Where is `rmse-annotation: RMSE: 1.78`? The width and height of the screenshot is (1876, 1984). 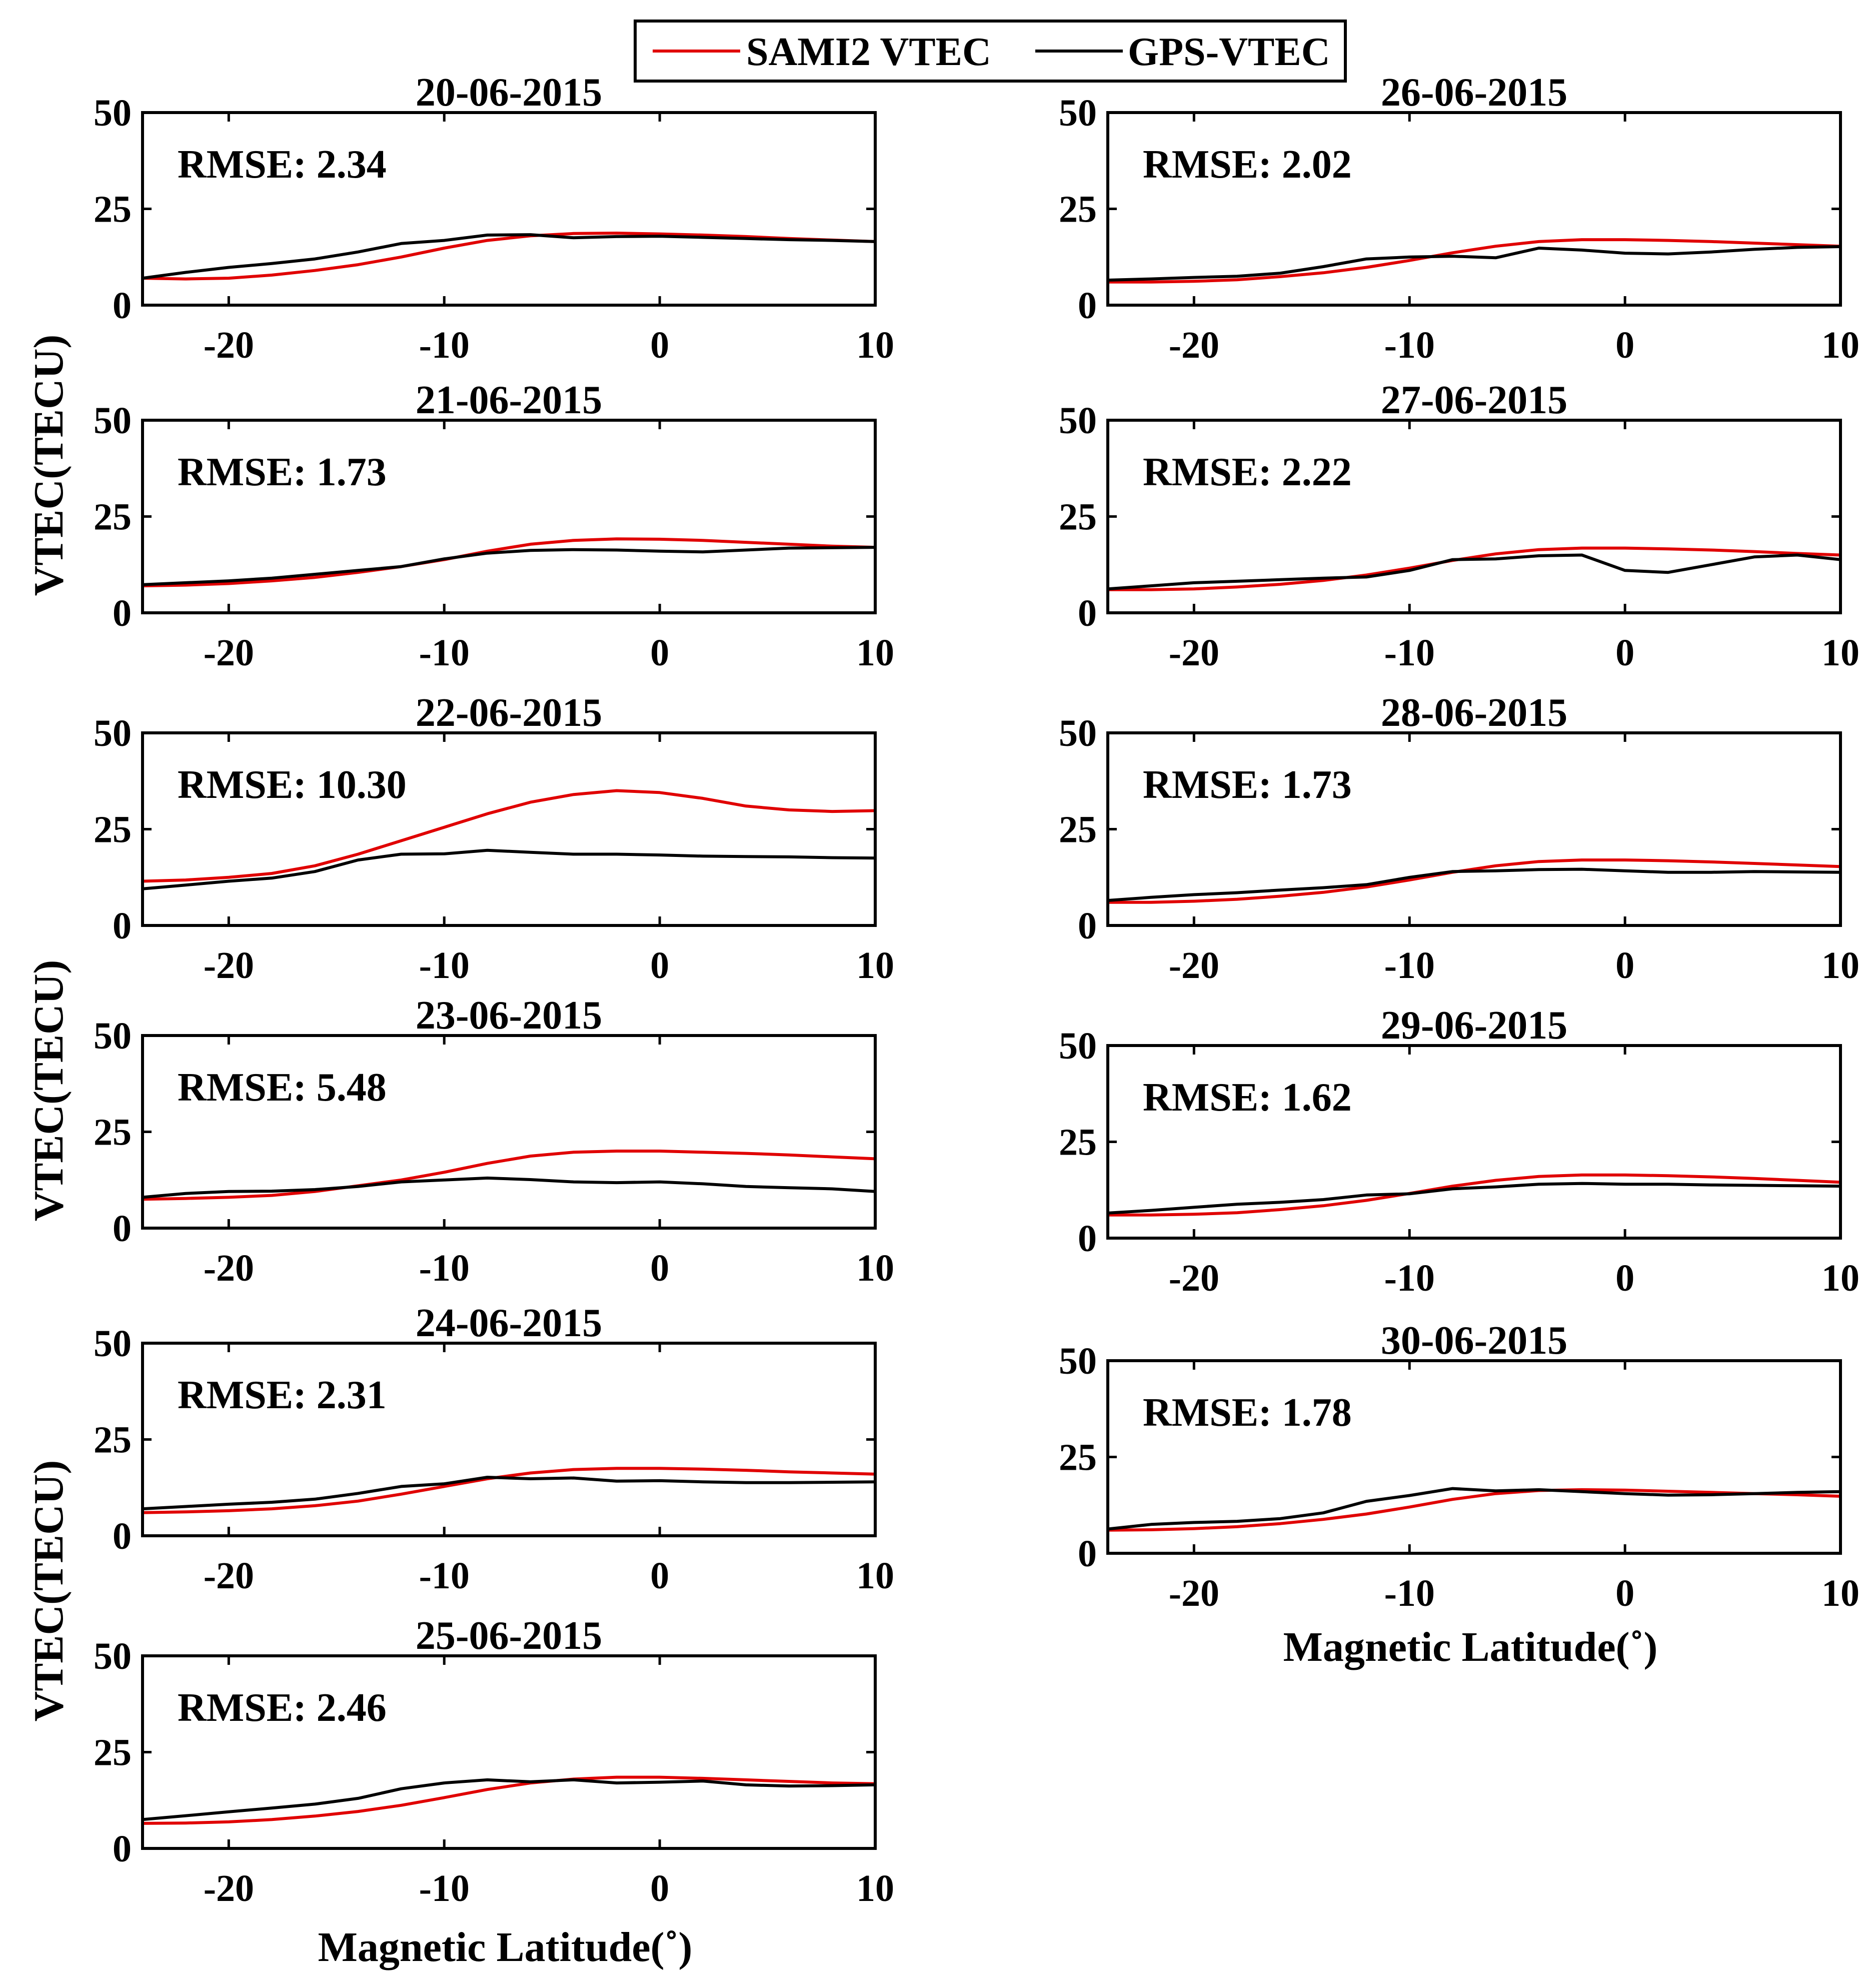 rmse-annotation: RMSE: 1.78 is located at coordinates (1247, 1413).